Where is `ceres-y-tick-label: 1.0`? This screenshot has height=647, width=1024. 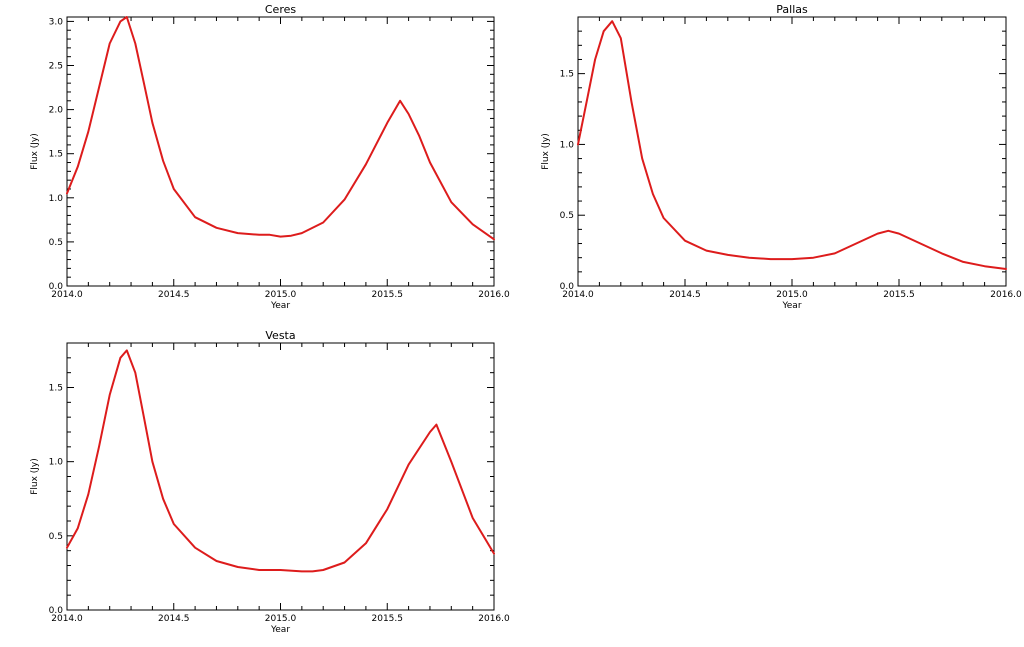
ceres-y-tick-label: 1.0 is located at coordinates (56, 199).